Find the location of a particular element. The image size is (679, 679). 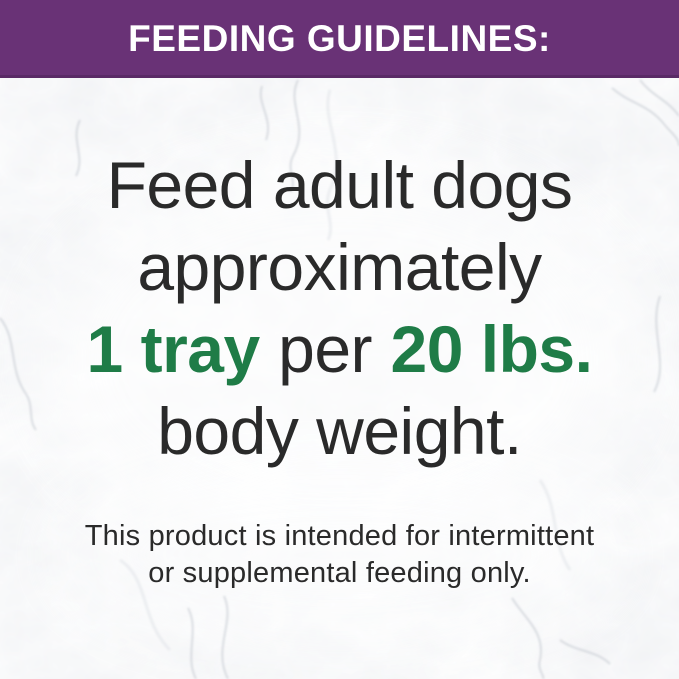

banner-title: FEEDING GUIDELINES: is located at coordinates (339, 38).